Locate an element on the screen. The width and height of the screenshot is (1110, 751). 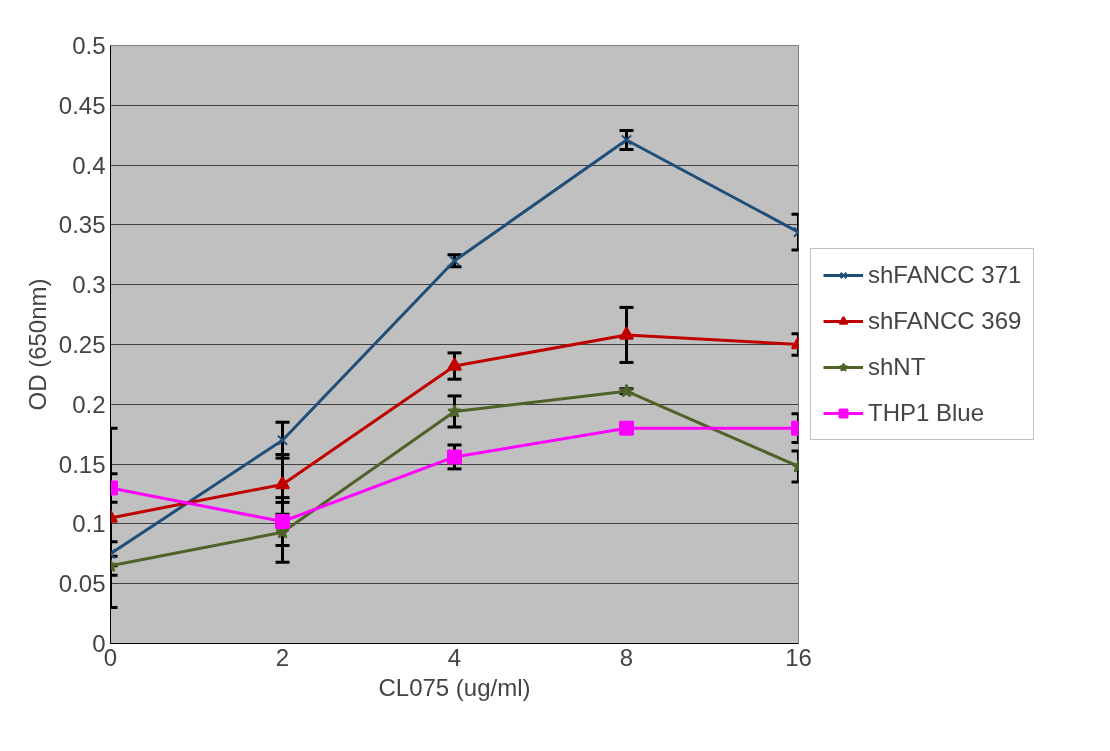
y-tick-label: 0.4 is located at coordinates (89, 165).